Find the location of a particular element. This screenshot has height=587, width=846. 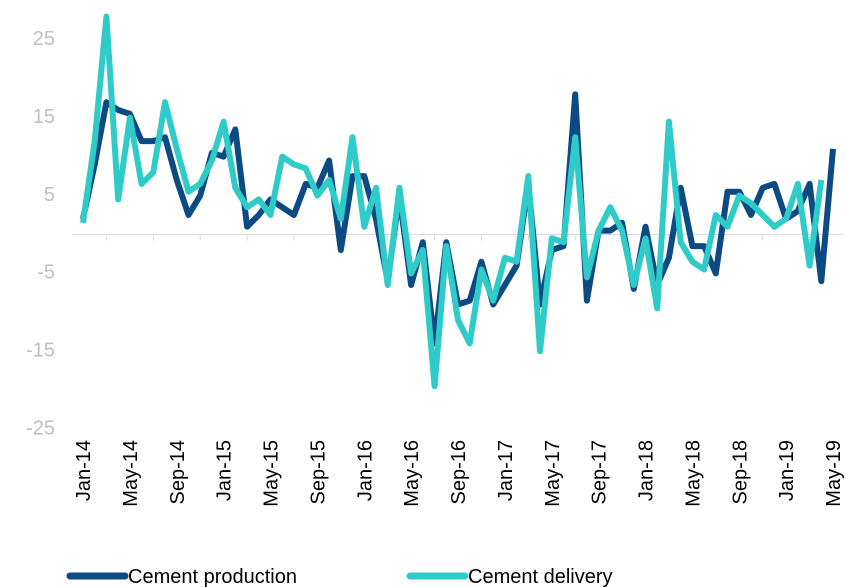

y-tick-label: 5 is located at coordinates (49, 195).